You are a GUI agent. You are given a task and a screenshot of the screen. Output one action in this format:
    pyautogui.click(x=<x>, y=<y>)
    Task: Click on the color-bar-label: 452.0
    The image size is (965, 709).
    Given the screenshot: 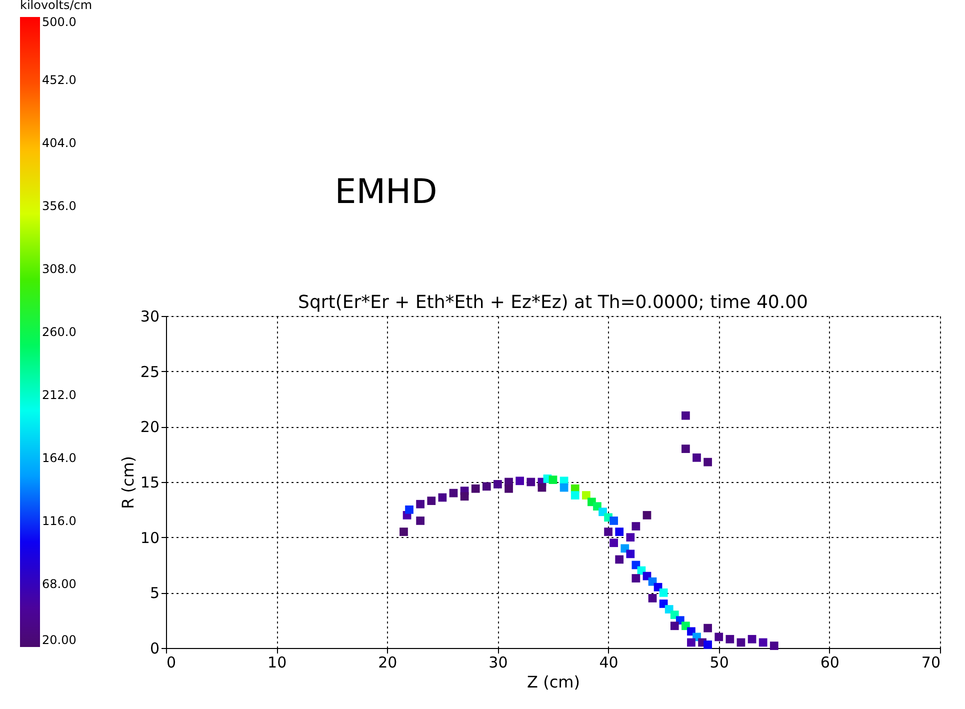 What is the action you would take?
    pyautogui.click(x=59, y=80)
    